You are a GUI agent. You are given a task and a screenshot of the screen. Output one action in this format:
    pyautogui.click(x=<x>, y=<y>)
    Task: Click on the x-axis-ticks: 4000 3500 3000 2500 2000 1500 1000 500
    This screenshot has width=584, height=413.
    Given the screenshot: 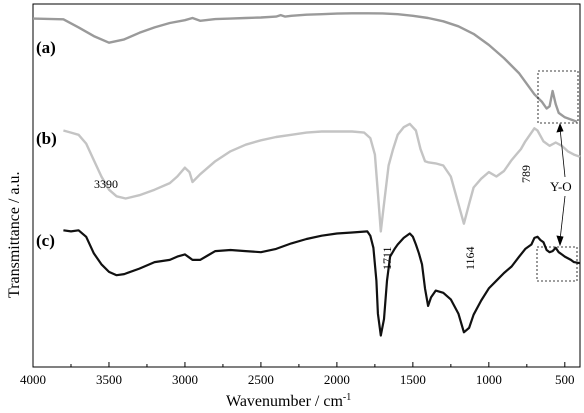 What is the action you would take?
    pyautogui.click(x=297, y=374)
    